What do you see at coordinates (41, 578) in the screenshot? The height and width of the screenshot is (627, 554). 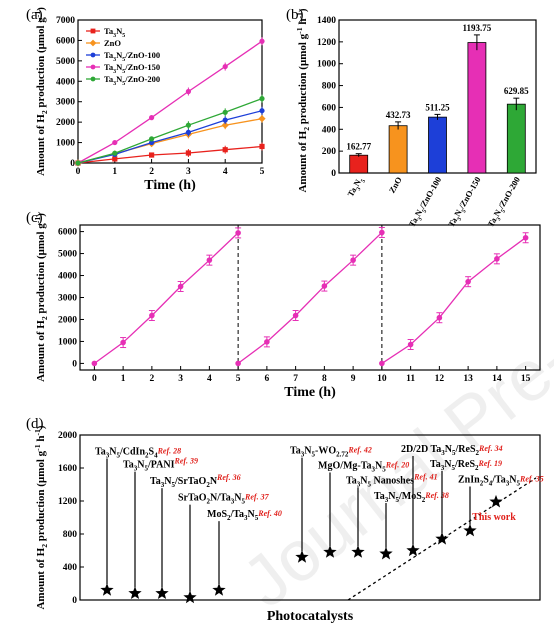 I see `y-axis-label-d-part: Amount of H` at bounding box center [41, 578].